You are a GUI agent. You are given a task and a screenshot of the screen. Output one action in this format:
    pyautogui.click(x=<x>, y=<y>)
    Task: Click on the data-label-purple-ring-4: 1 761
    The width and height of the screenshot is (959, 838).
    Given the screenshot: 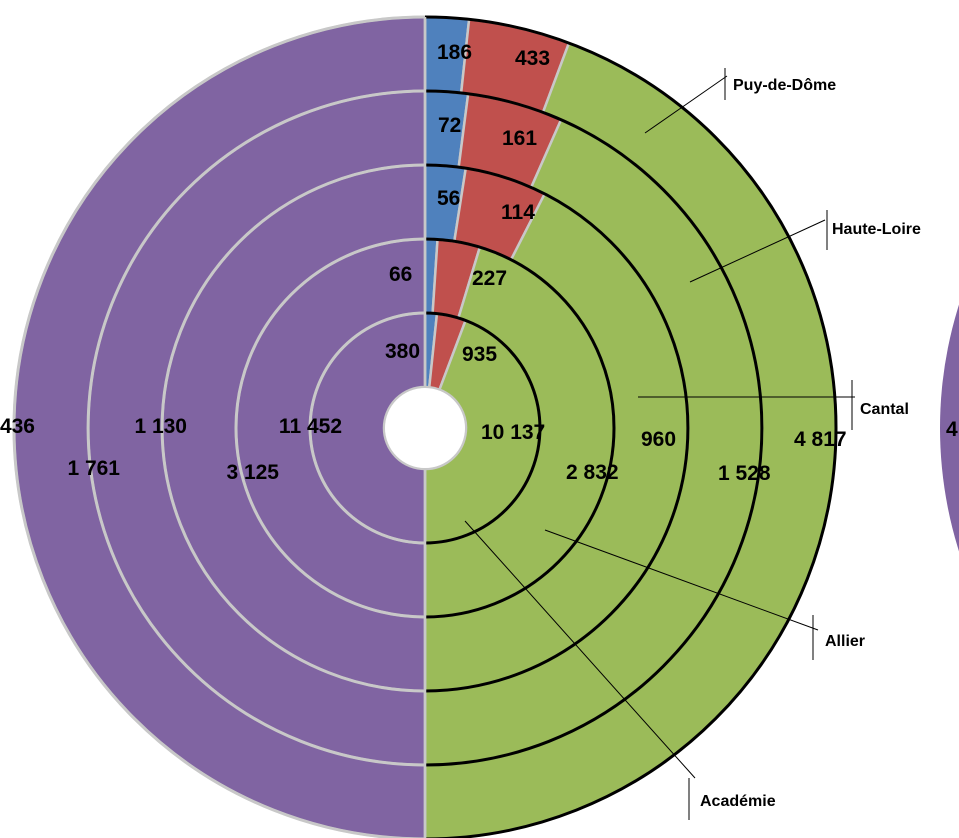 What is the action you would take?
    pyautogui.click(x=93, y=468)
    